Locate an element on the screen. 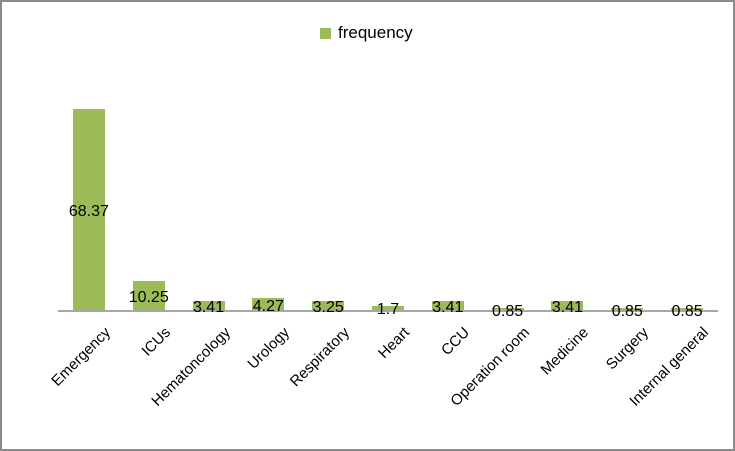  data-label: 68.37 is located at coordinates (88, 211).